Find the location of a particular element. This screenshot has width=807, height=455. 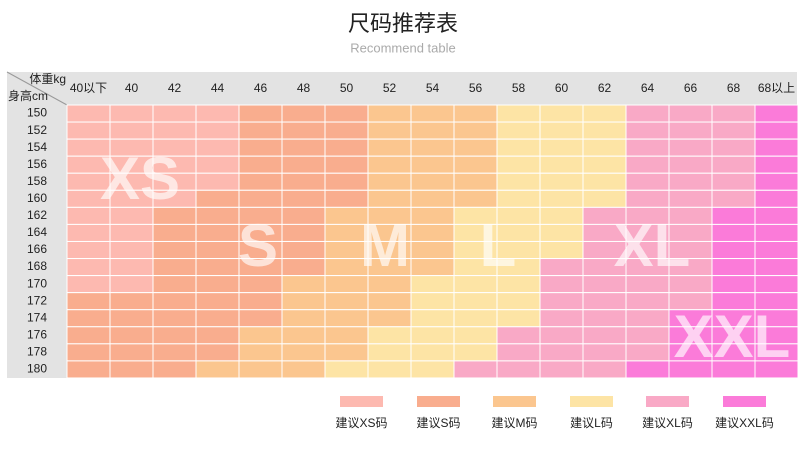

weight-header: 40 is located at coordinates (132, 88).